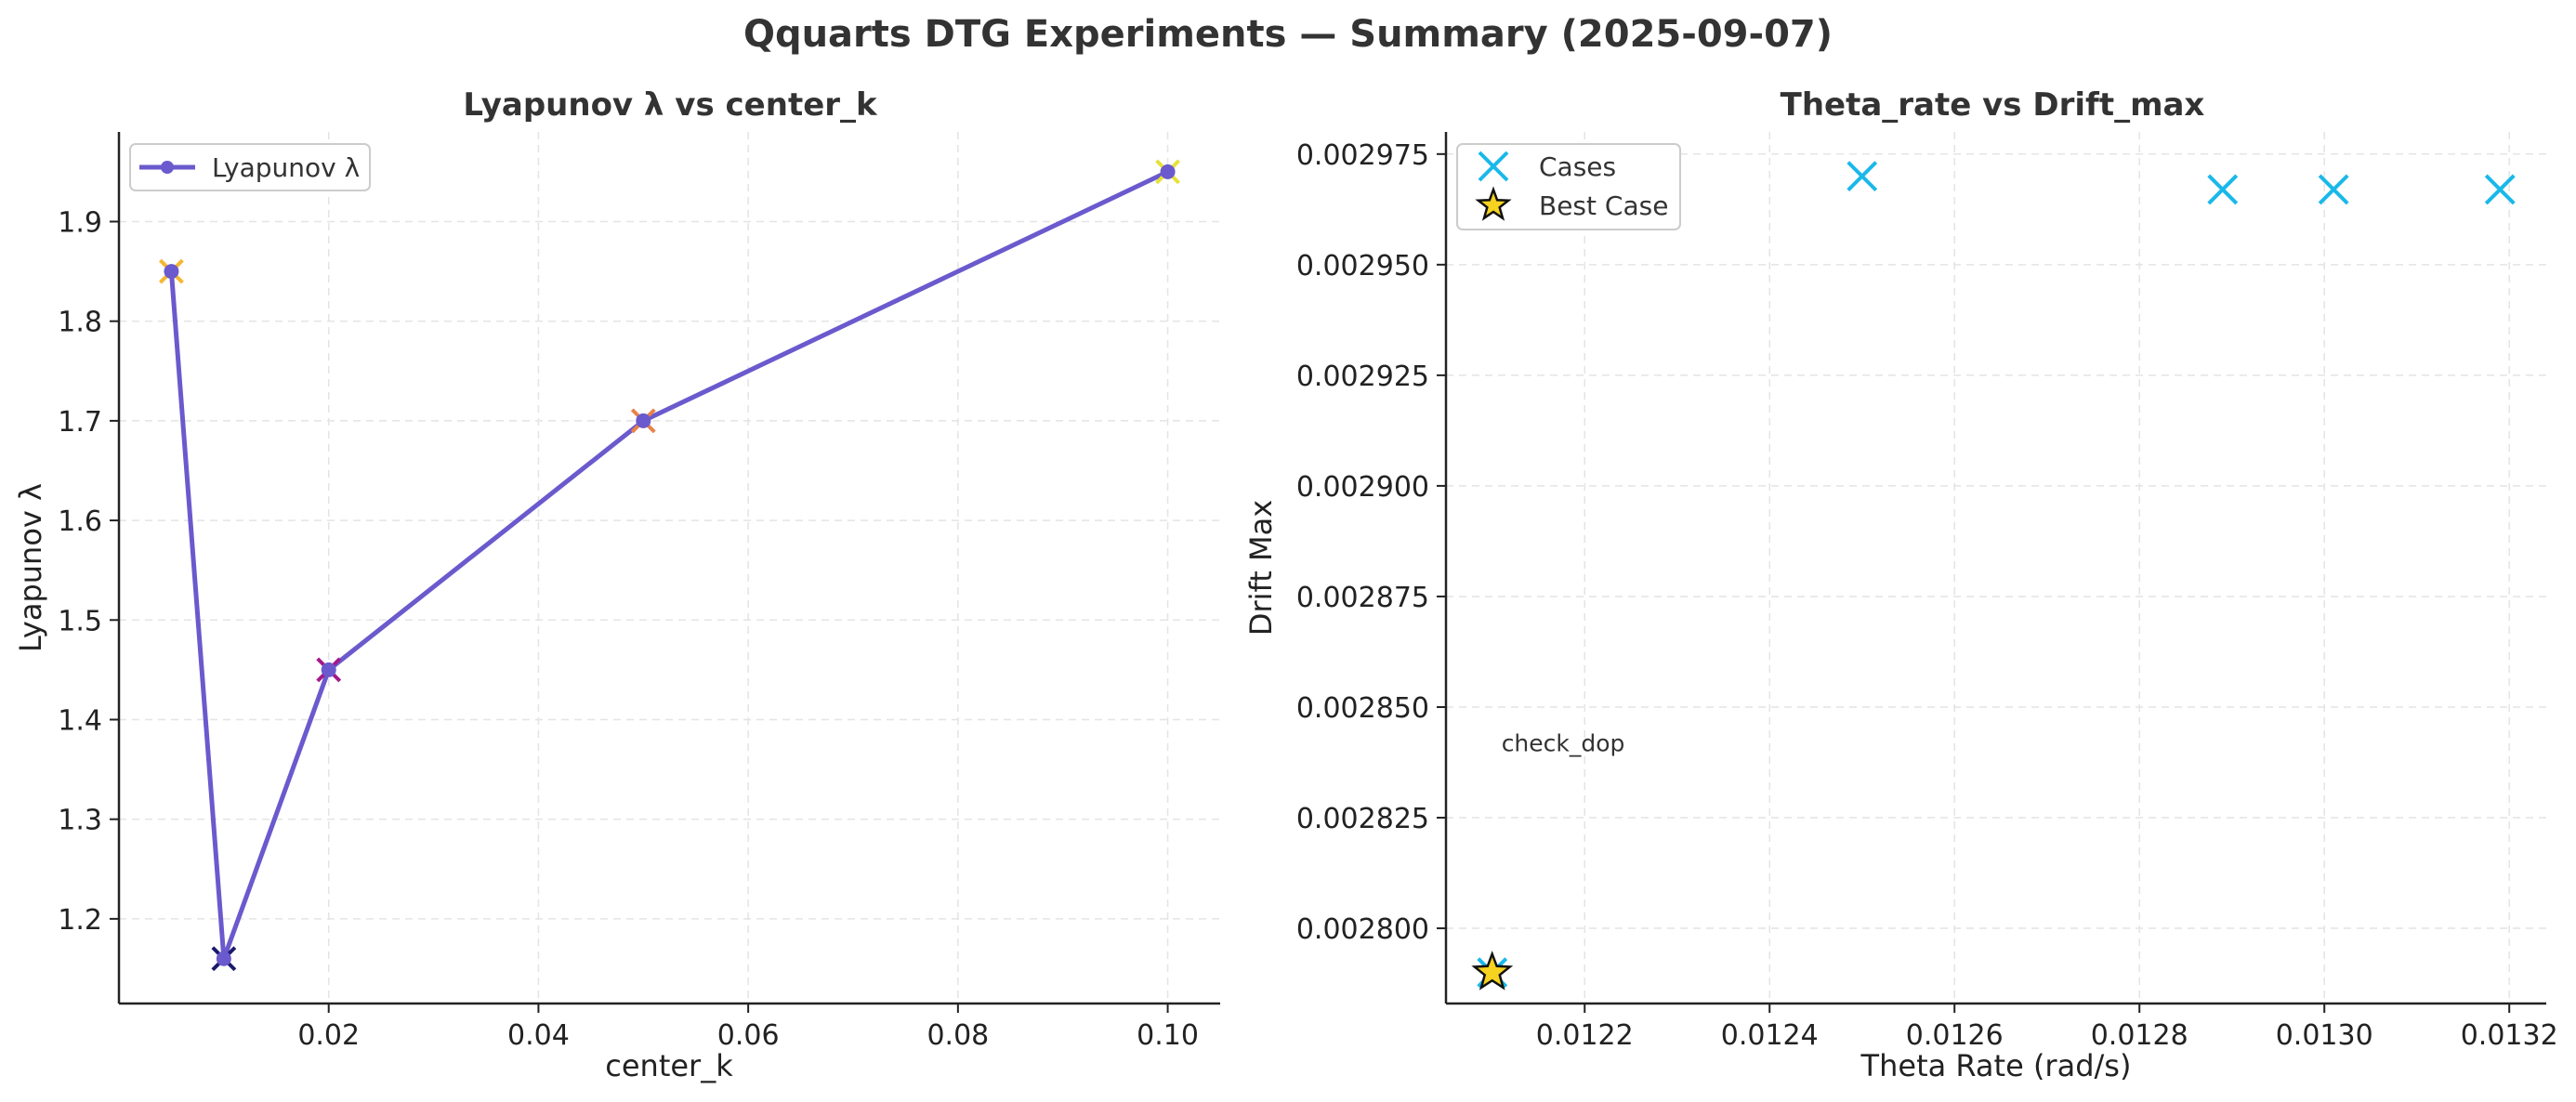 The height and width of the screenshot is (1102, 2576). I want to click on chart2-xtick-label: 0.0128, so click(2139, 1035).